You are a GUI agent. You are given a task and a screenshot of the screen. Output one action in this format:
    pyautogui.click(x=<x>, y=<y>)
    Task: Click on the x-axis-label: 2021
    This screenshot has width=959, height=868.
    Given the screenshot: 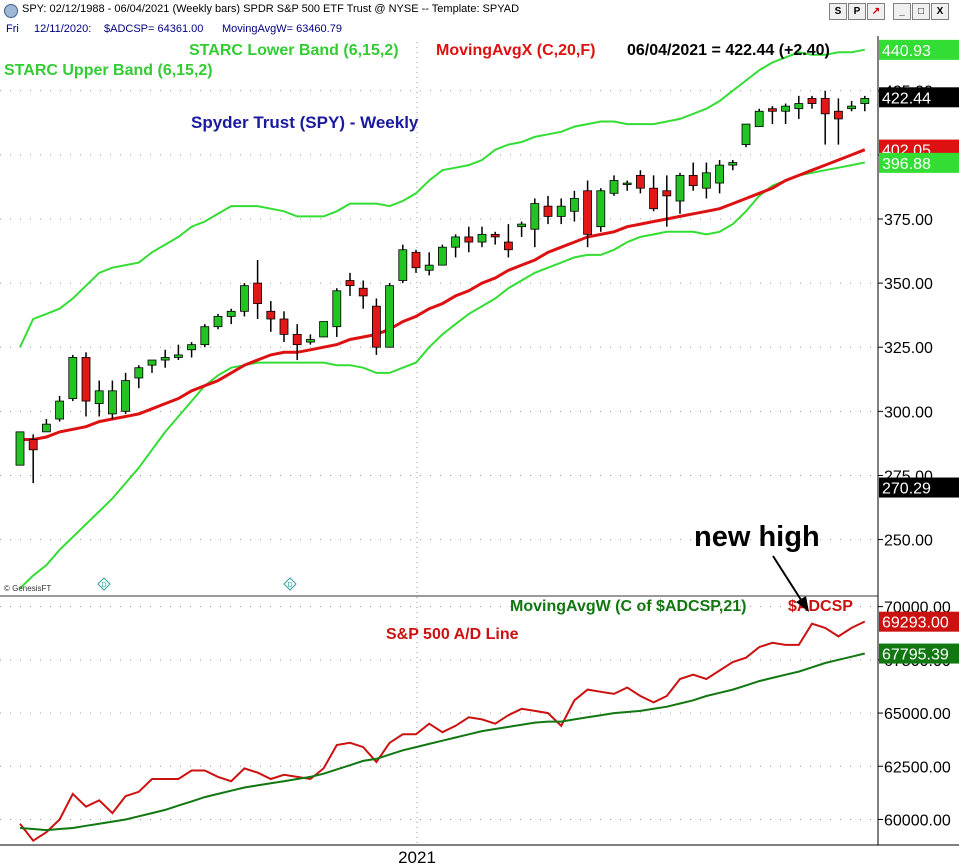 What is the action you would take?
    pyautogui.click(x=417, y=857)
    